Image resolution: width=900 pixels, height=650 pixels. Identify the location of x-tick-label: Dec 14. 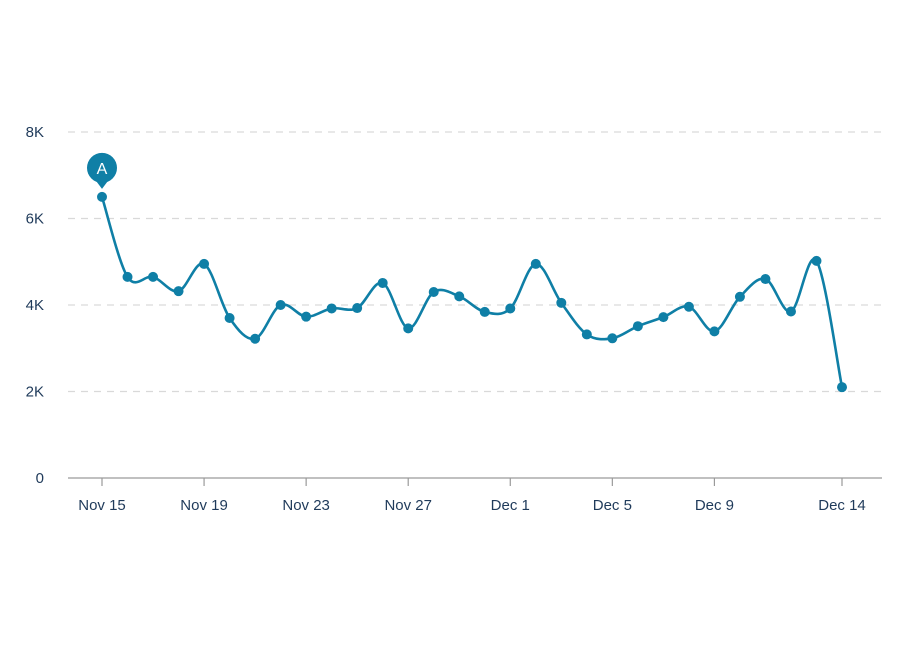
(842, 505).